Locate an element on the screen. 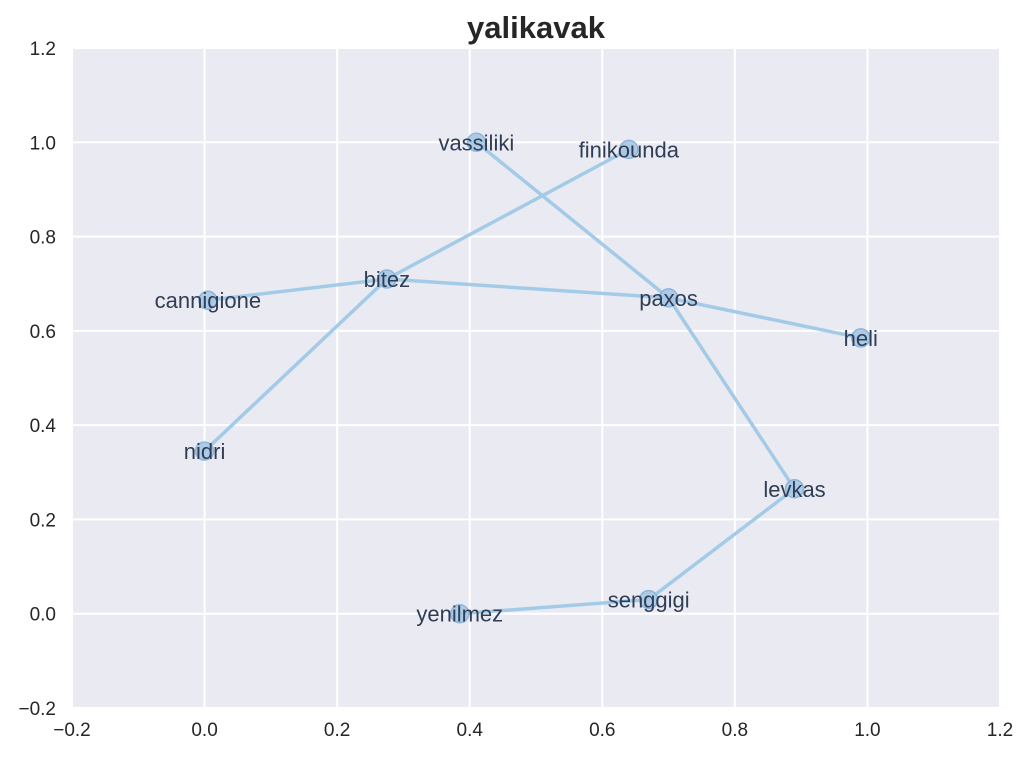  chart-title: yalikavak is located at coordinates (536, 27).